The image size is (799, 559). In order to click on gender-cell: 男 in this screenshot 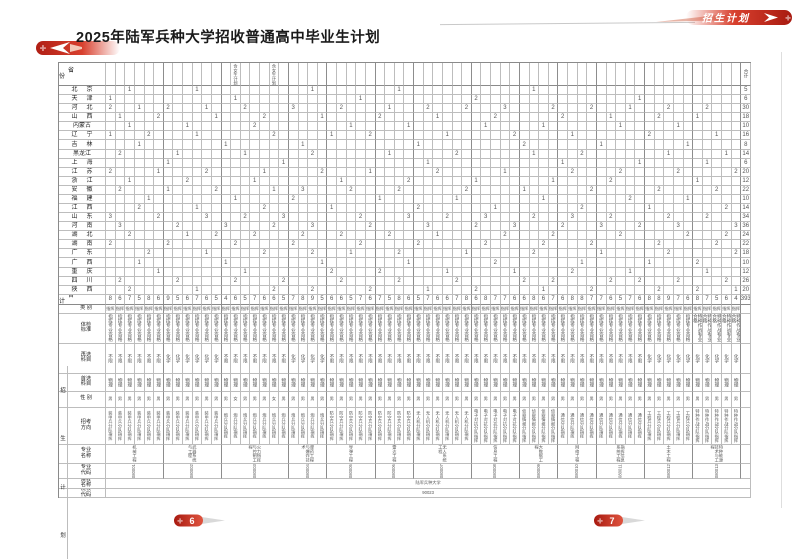, I will do `click(197, 399)`.